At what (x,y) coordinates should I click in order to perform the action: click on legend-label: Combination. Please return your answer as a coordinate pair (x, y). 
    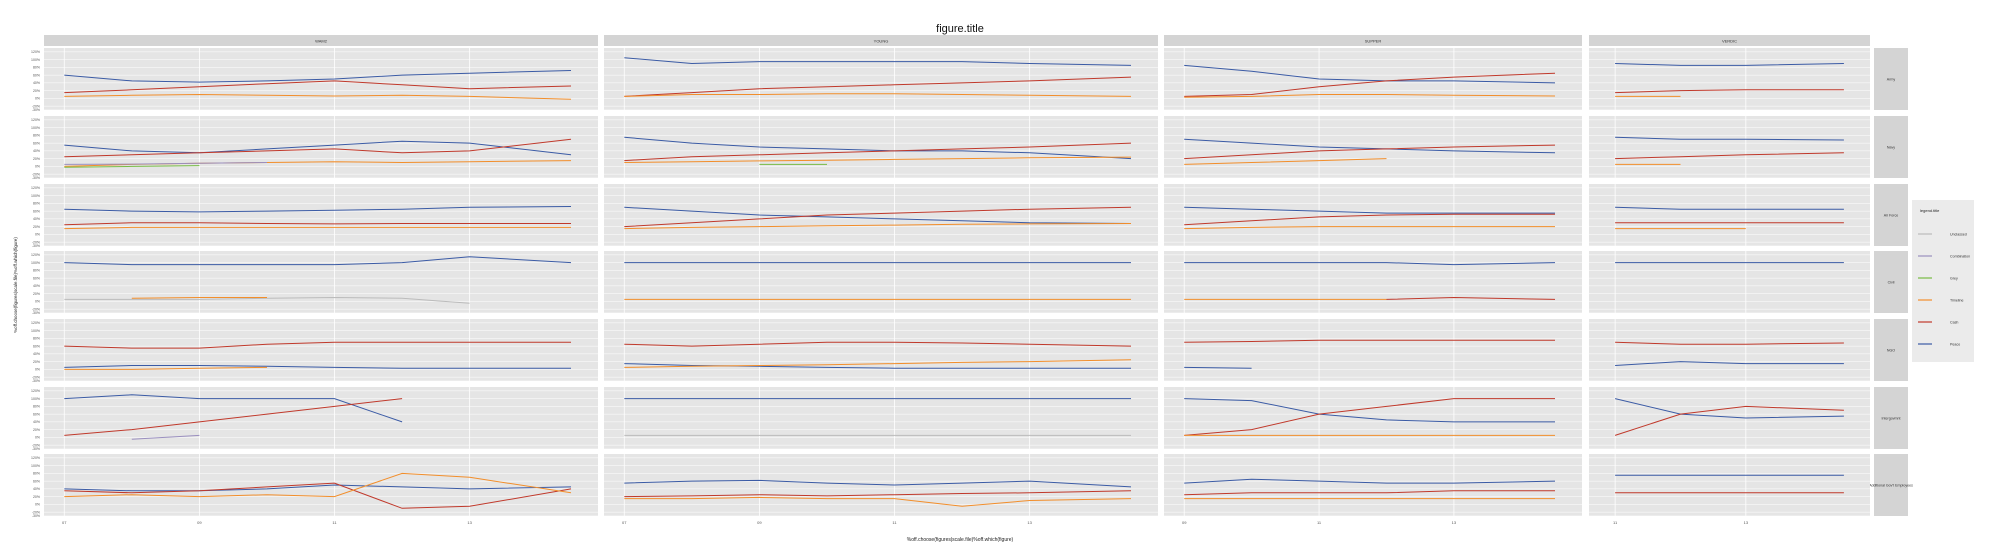
    Looking at the image, I should click on (1960, 256).